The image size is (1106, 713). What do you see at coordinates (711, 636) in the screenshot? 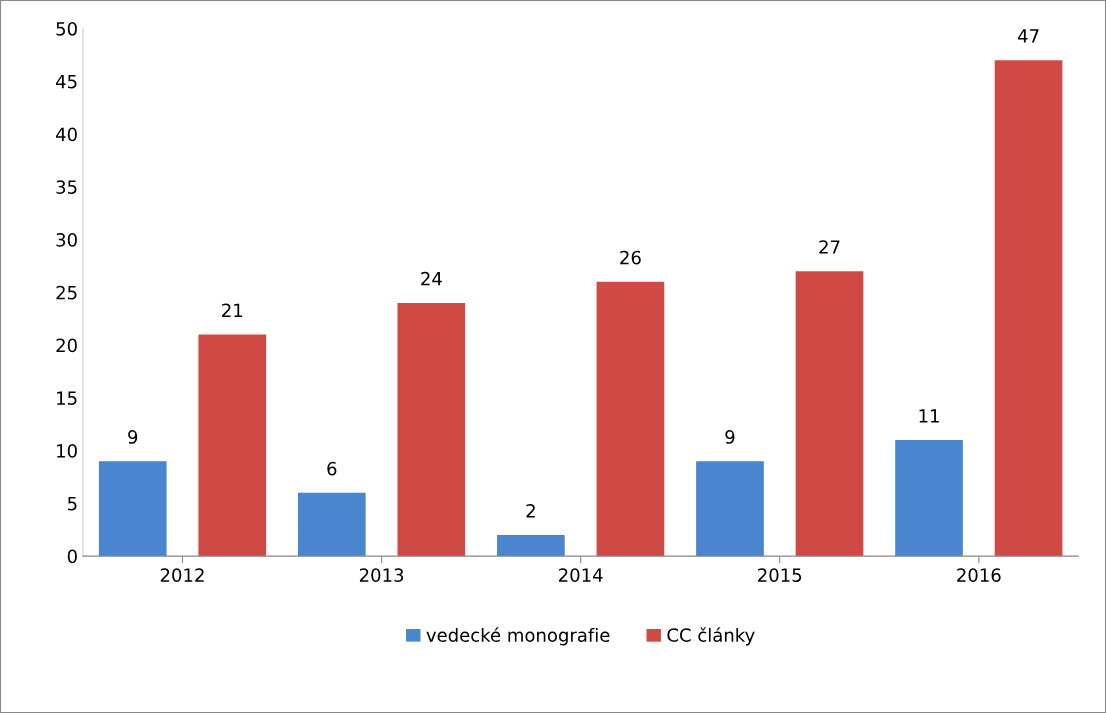
I see `legend-label: CC články` at bounding box center [711, 636].